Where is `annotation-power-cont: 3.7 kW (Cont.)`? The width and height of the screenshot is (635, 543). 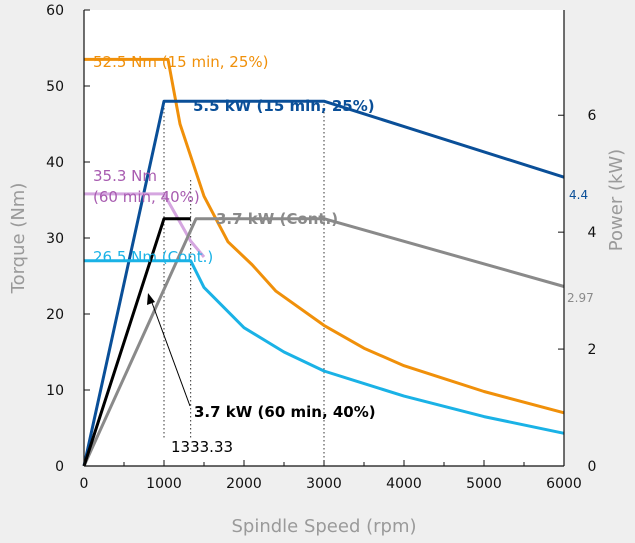
annotation-power-cont: 3.7 kW (Cont.) is located at coordinates (277, 219).